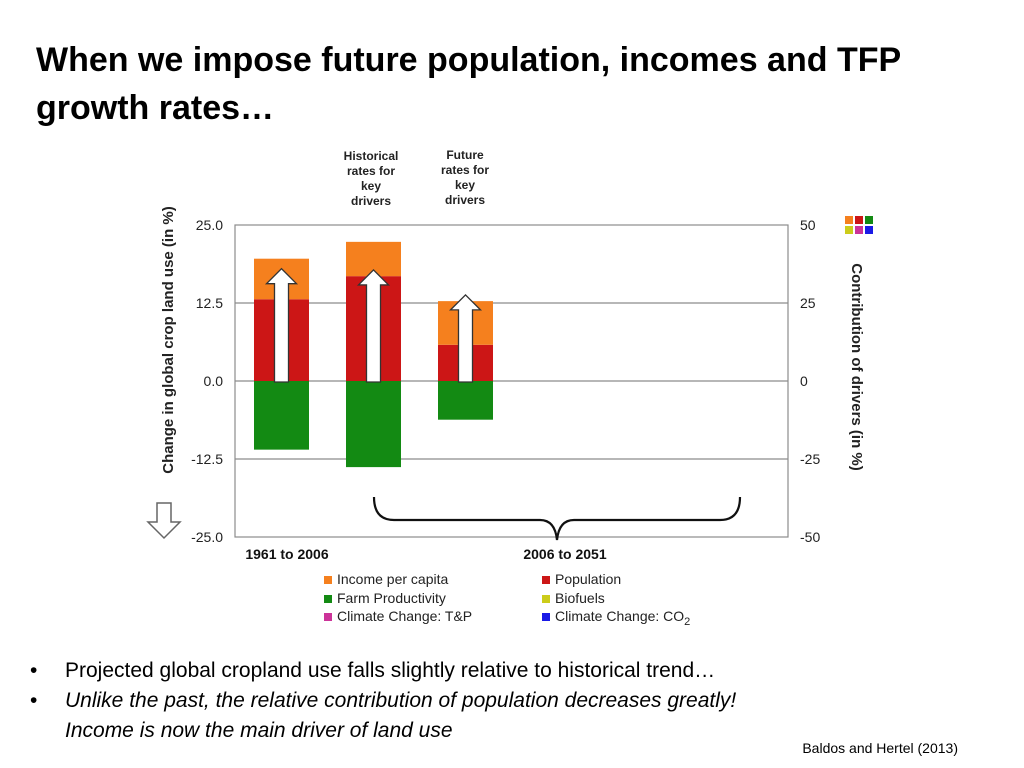 The image size is (1024, 768). Describe the element at coordinates (207, 537) in the screenshot. I see `y-tick-label: -25.0` at that location.